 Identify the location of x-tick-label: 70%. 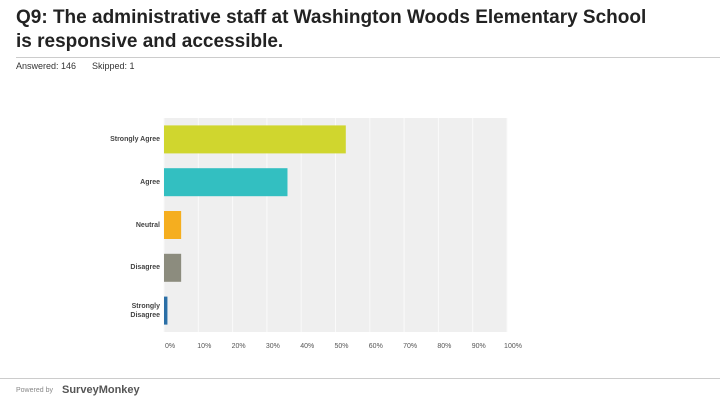
(410, 346).